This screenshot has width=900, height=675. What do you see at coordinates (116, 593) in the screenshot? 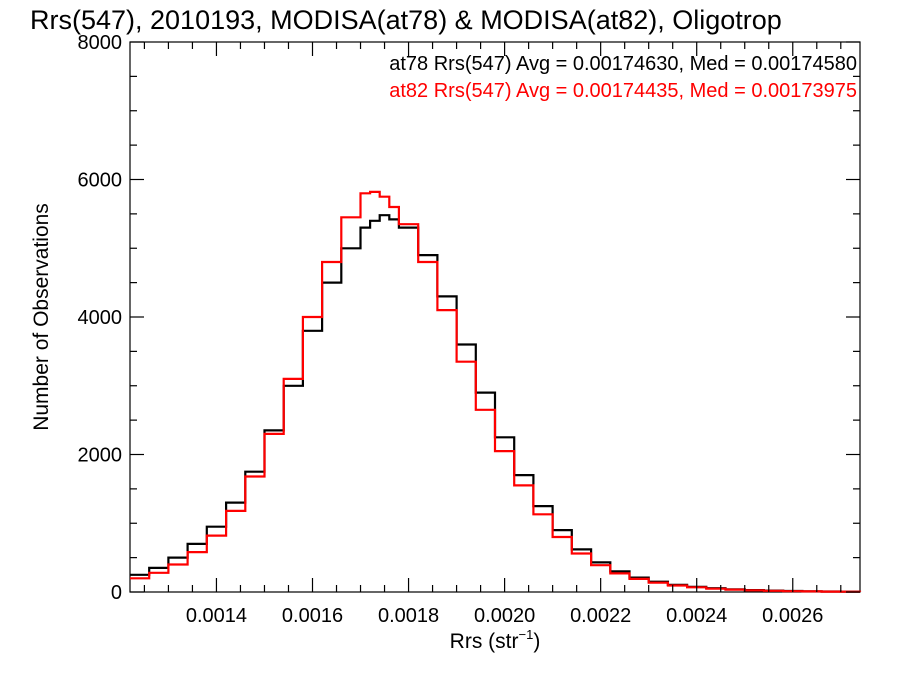
I see `y-tick-label: 0` at bounding box center [116, 593].